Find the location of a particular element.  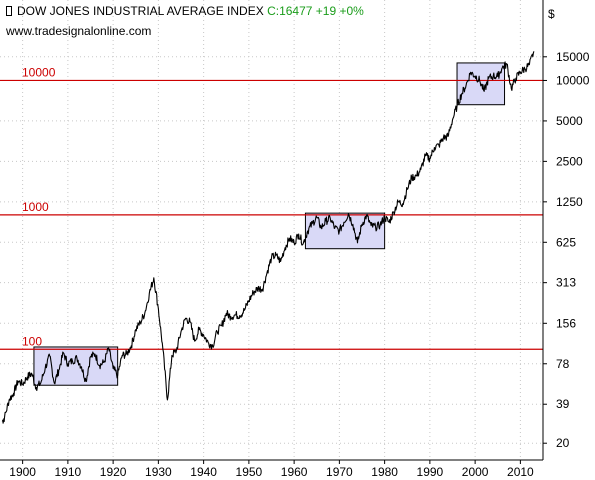

quote-text: C:16477 +19 +0% is located at coordinates (315, 11).